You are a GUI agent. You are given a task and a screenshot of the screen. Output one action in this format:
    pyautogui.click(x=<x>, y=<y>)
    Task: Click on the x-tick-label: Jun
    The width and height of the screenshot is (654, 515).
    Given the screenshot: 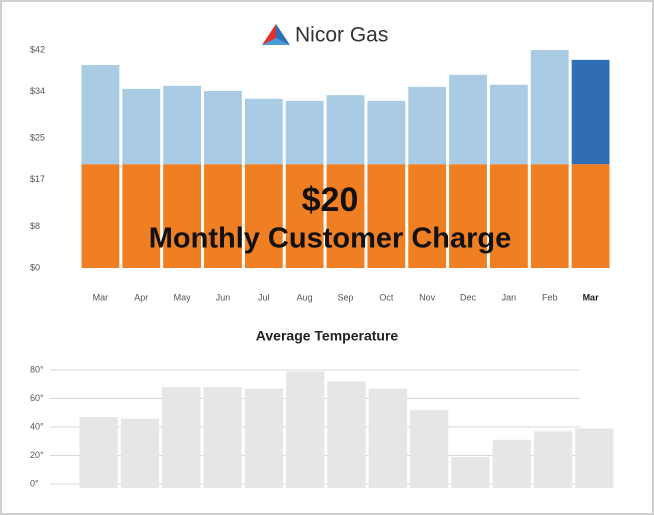 What is the action you would take?
    pyautogui.click(x=223, y=297)
    